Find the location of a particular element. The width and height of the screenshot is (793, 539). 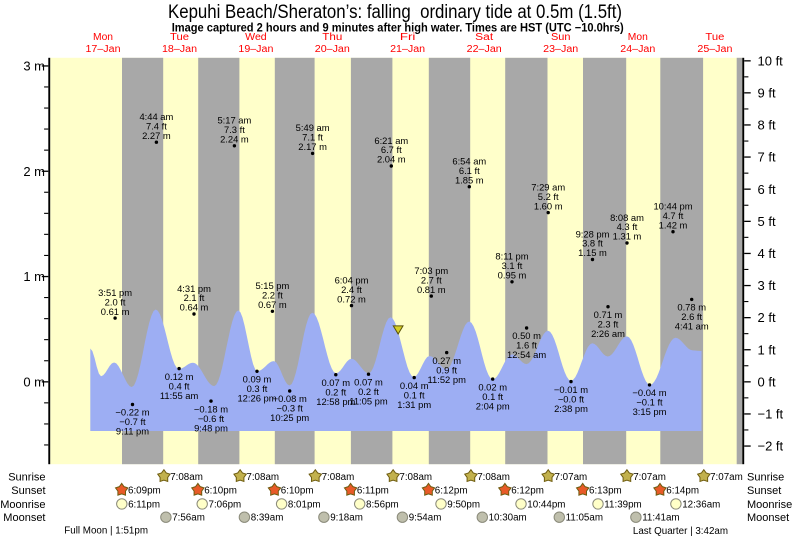

svg-text: 0.64 m is located at coordinates (194, 307).